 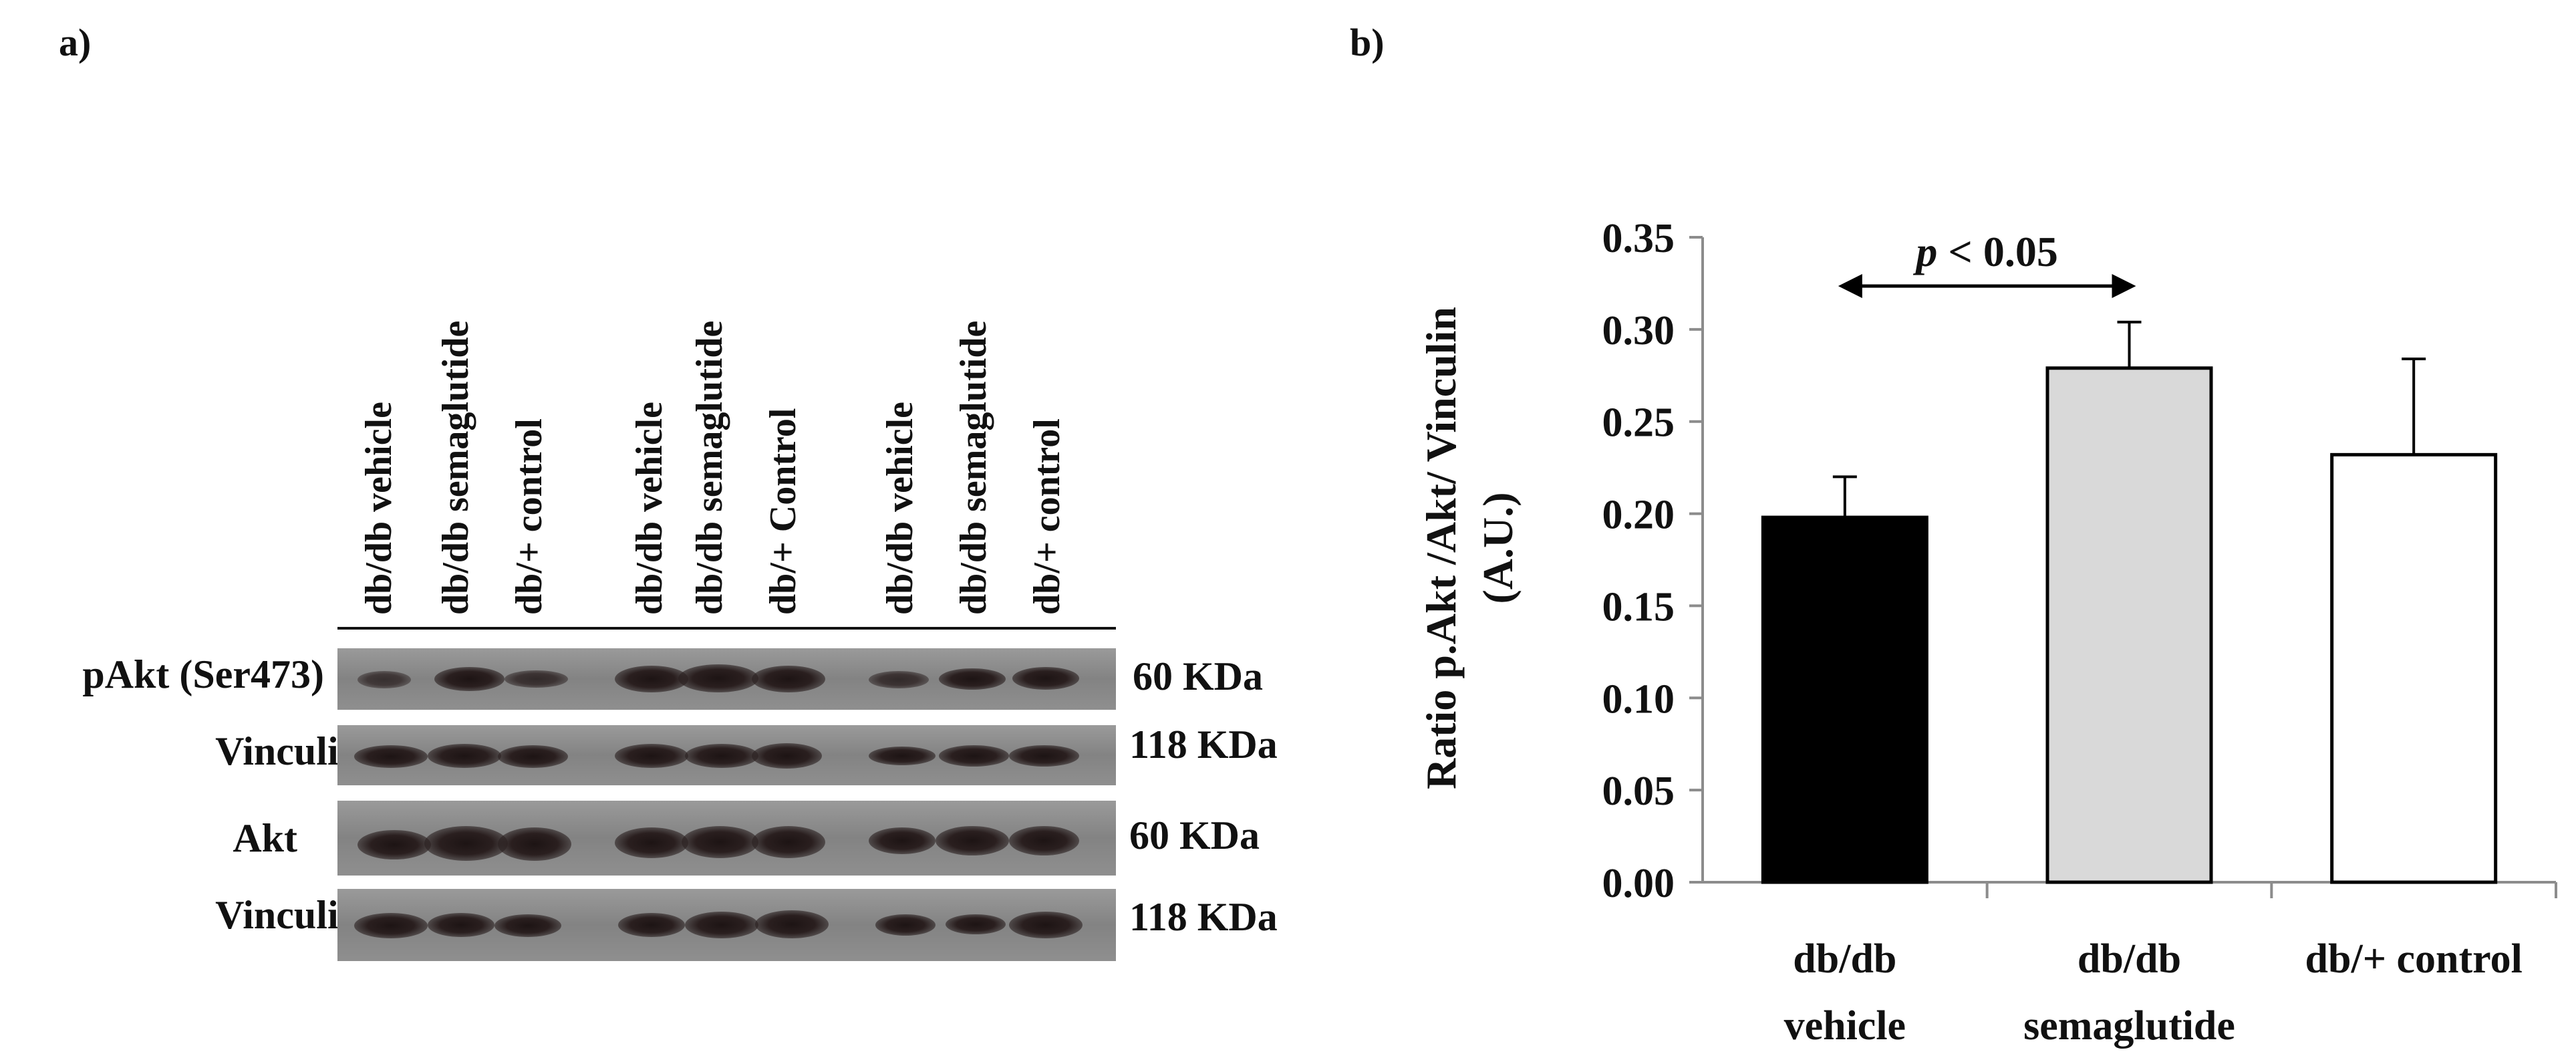 I want to click on significance-arrow-head-right, so click(x=2124, y=286).